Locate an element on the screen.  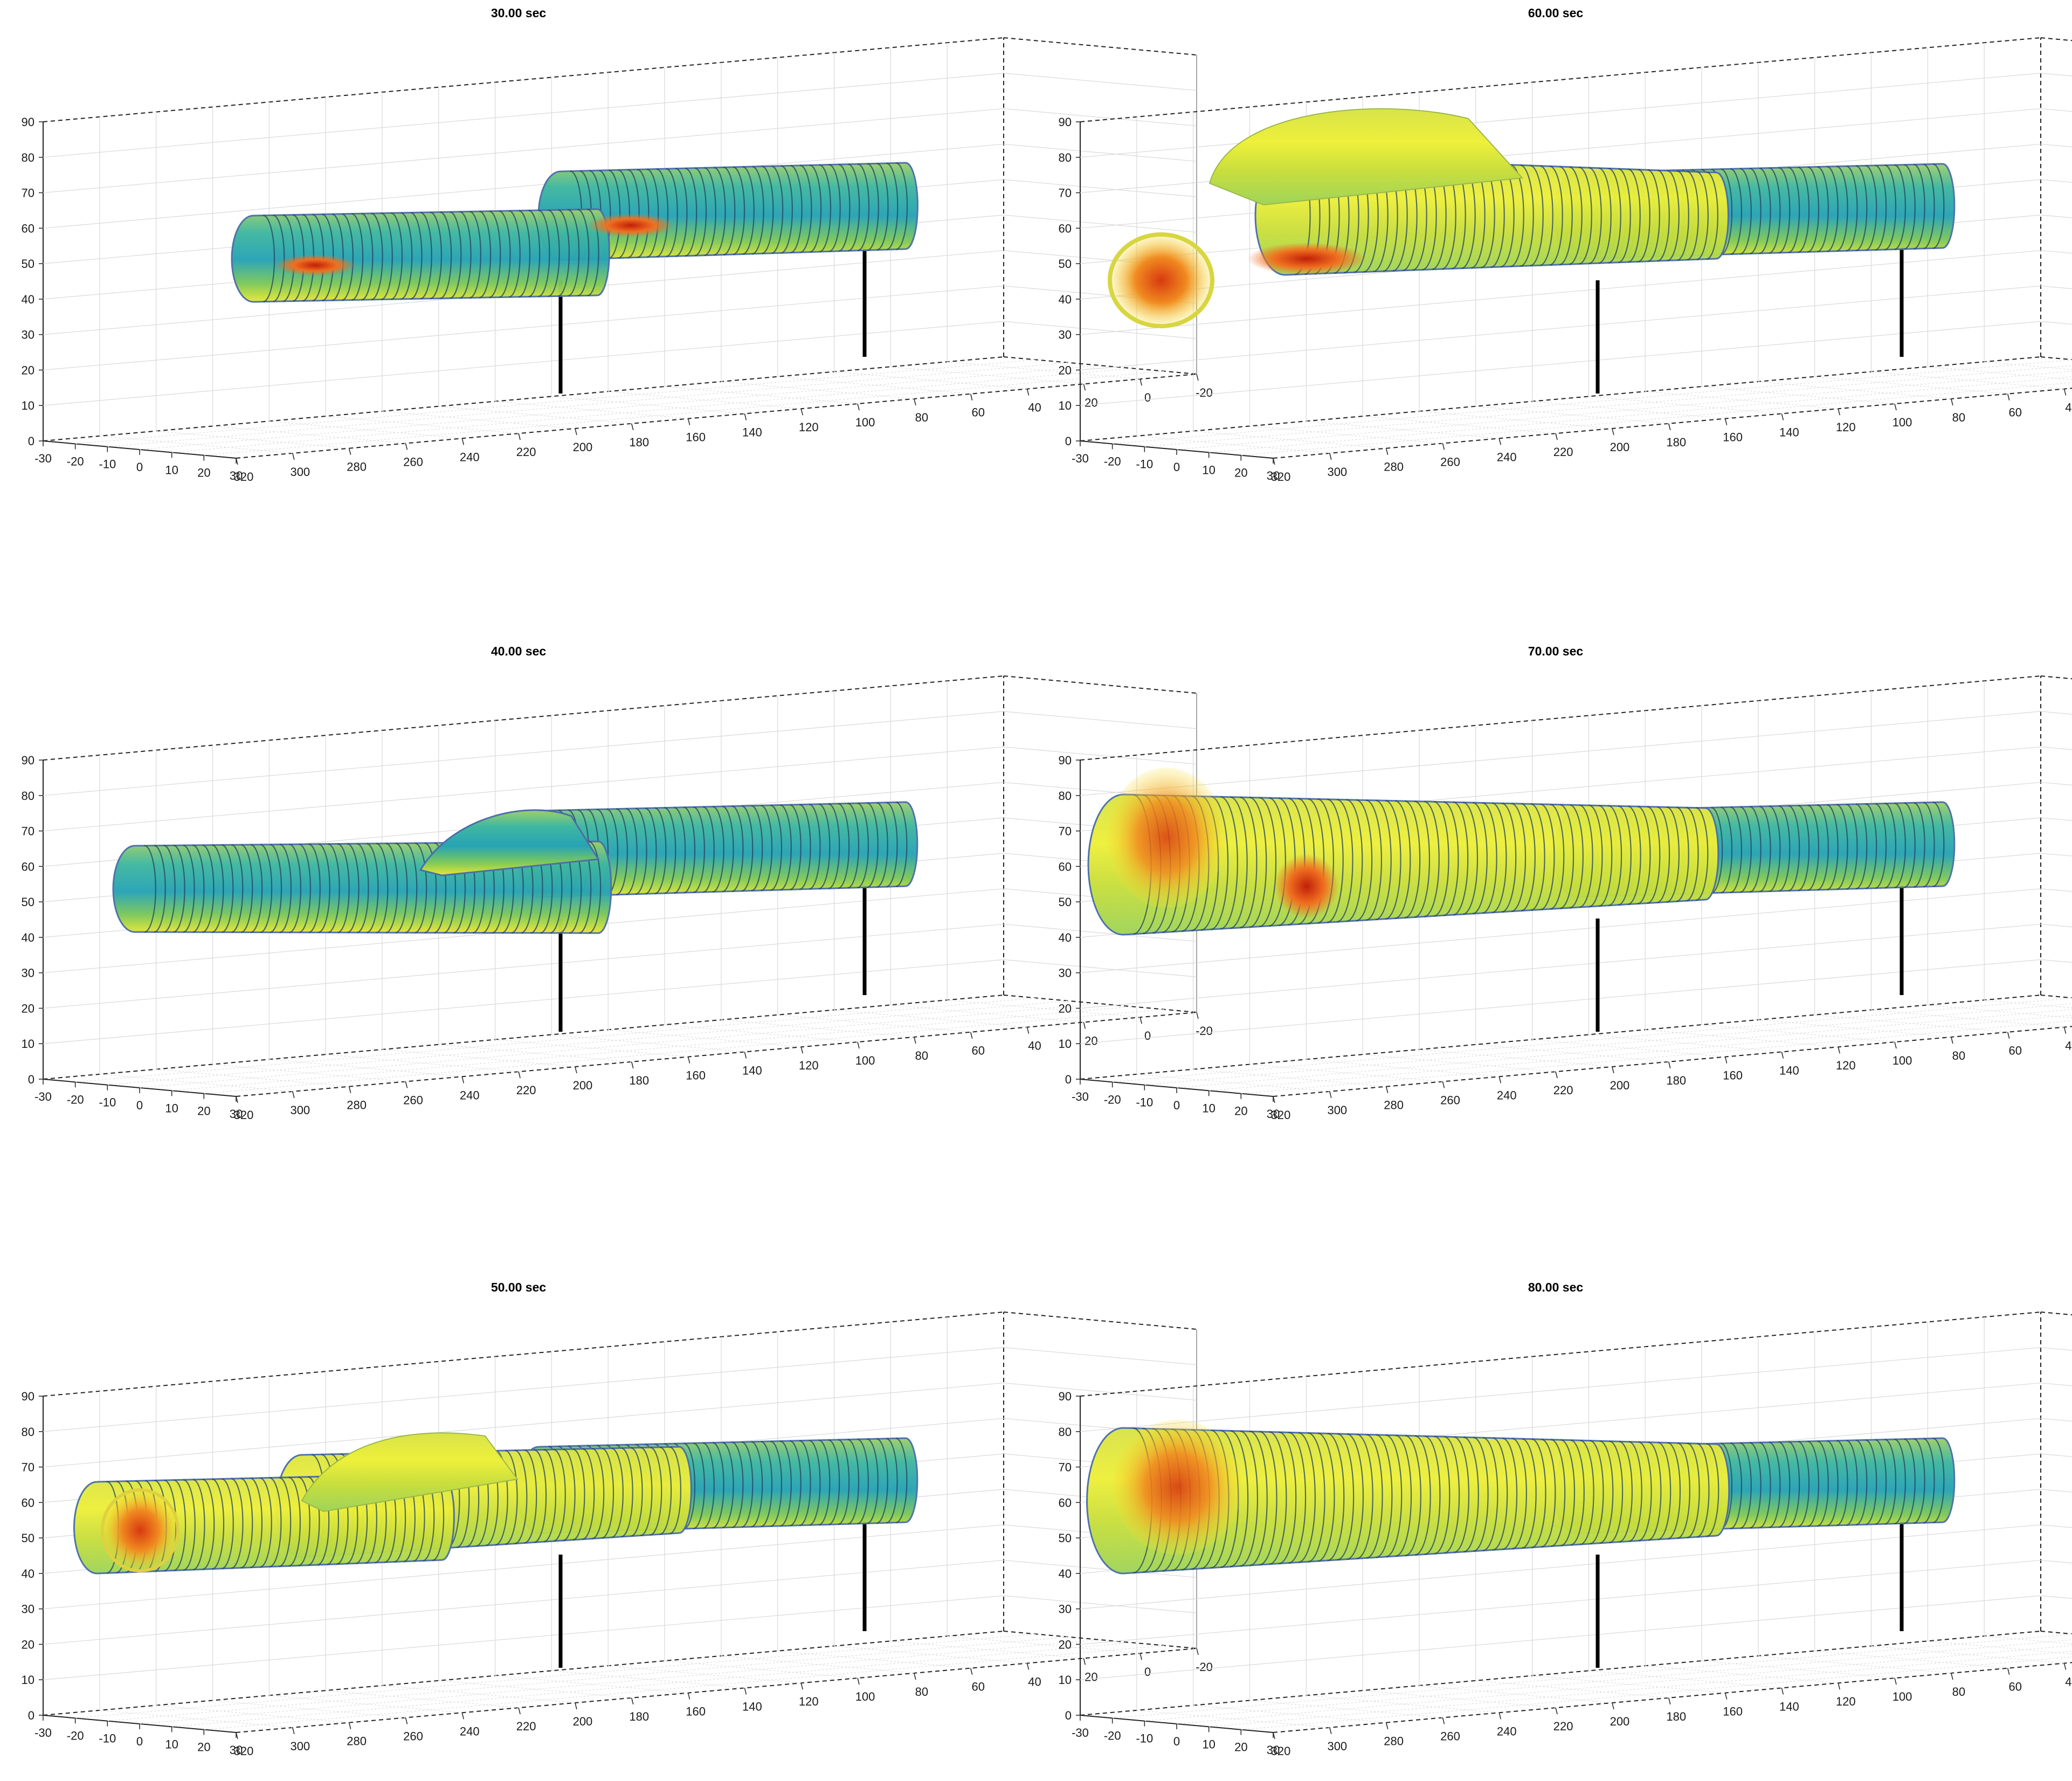
z-tick-label: 20 is located at coordinates (1065, 1644).